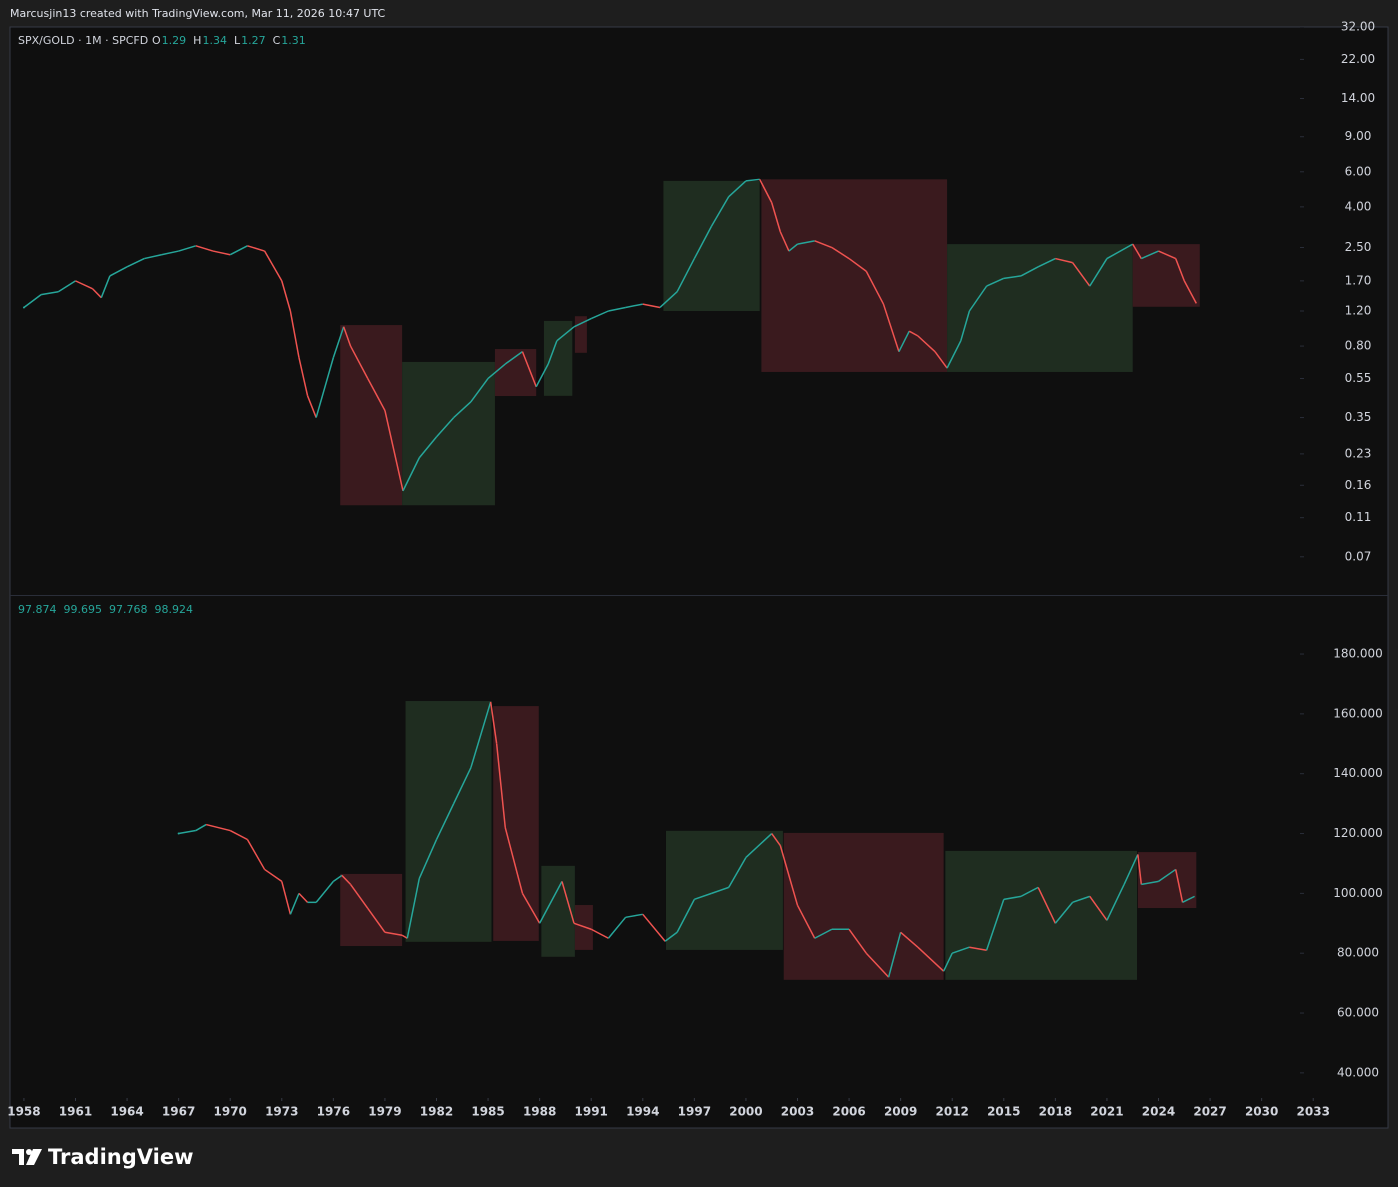 The image size is (1398, 1187). I want to click on x-tick-label: 1979, so click(384, 1112).